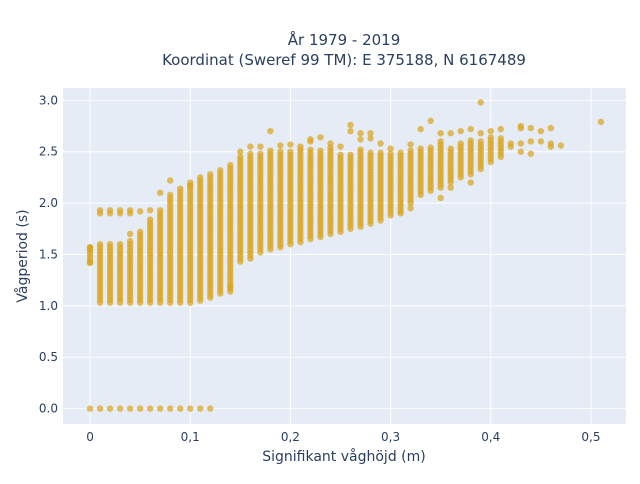  Describe the element at coordinates (48, 203) in the screenshot. I see `y-tick-label: 2.0` at that location.